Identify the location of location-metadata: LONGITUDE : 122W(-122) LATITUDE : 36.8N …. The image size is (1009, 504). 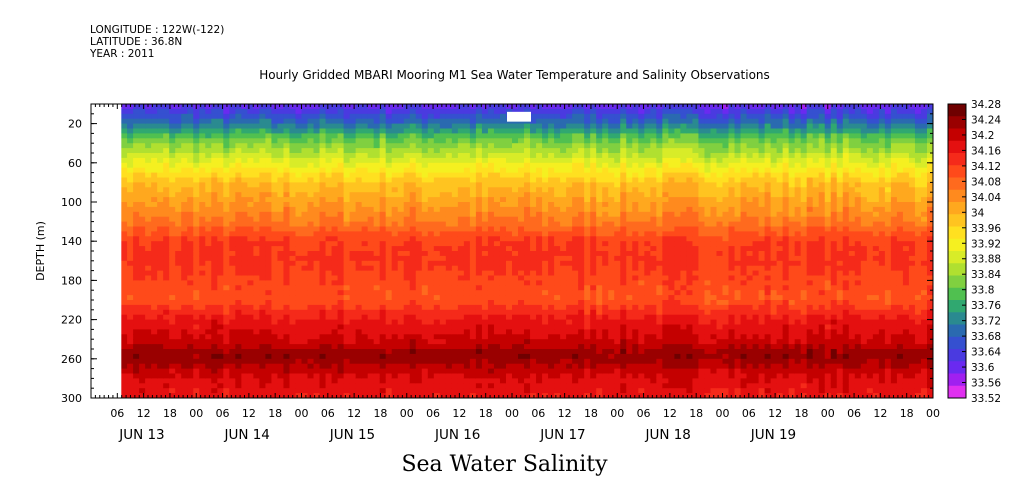
(157, 42).